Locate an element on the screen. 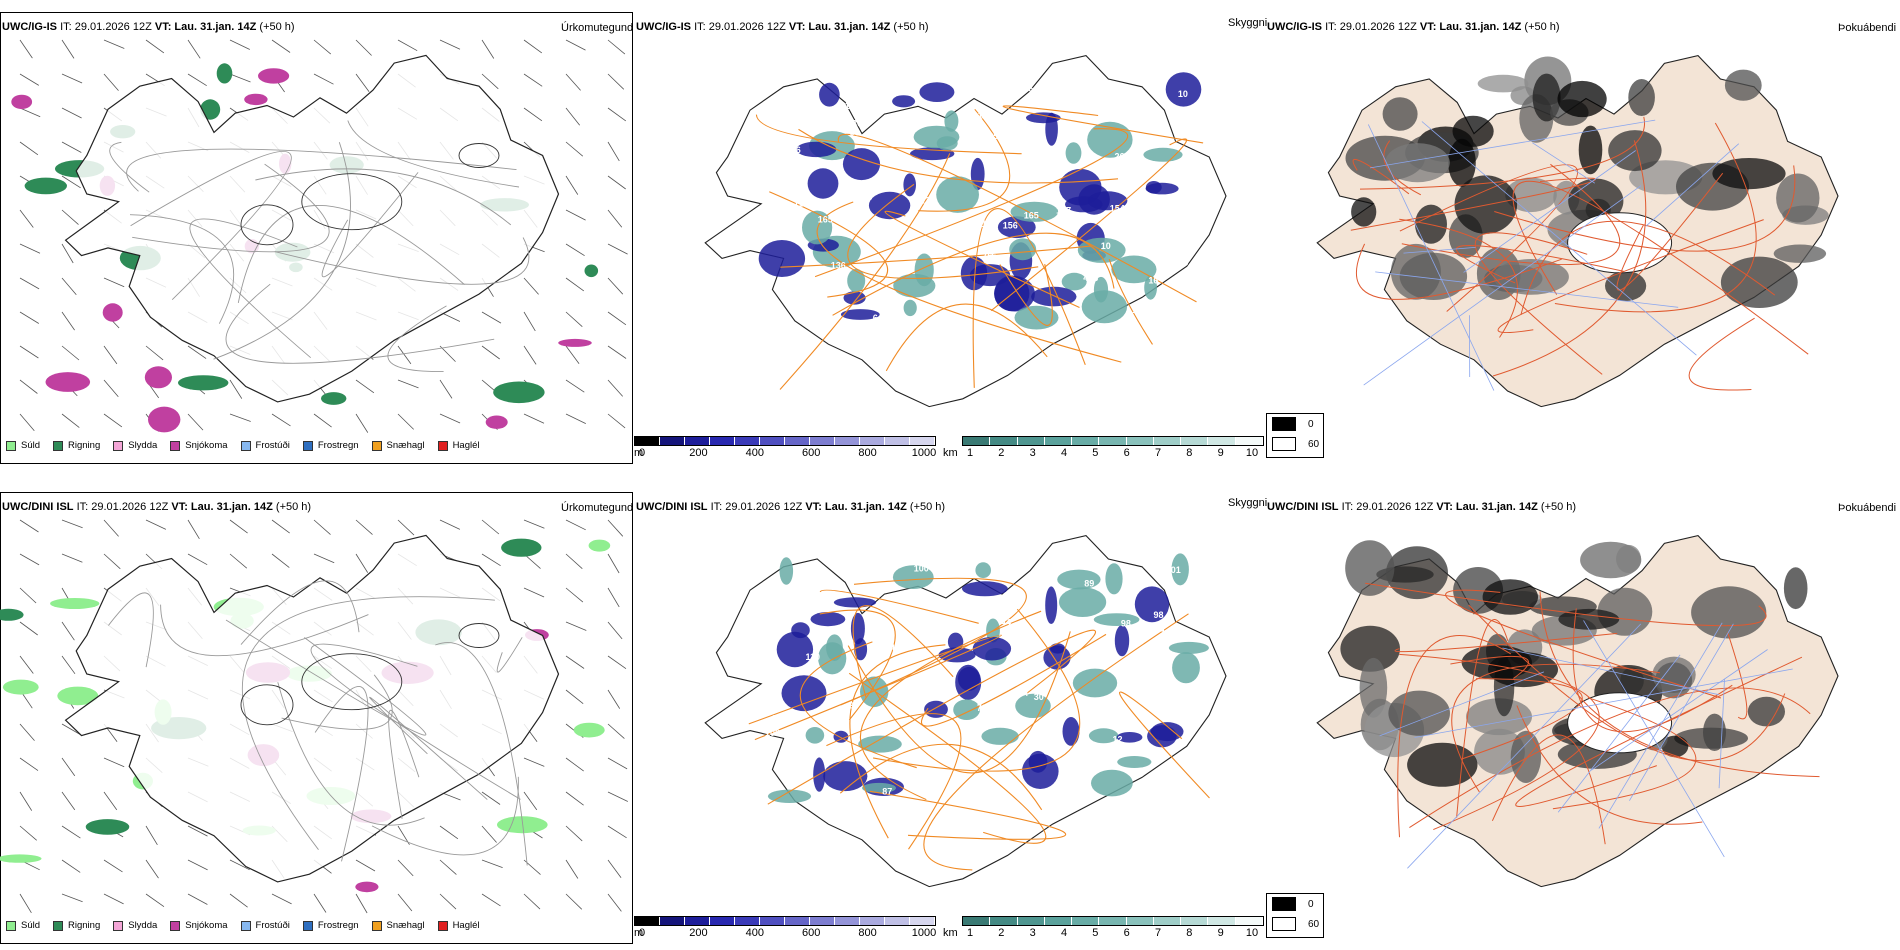  cloud-base-label: 94 is located at coordinates (1023, 693).